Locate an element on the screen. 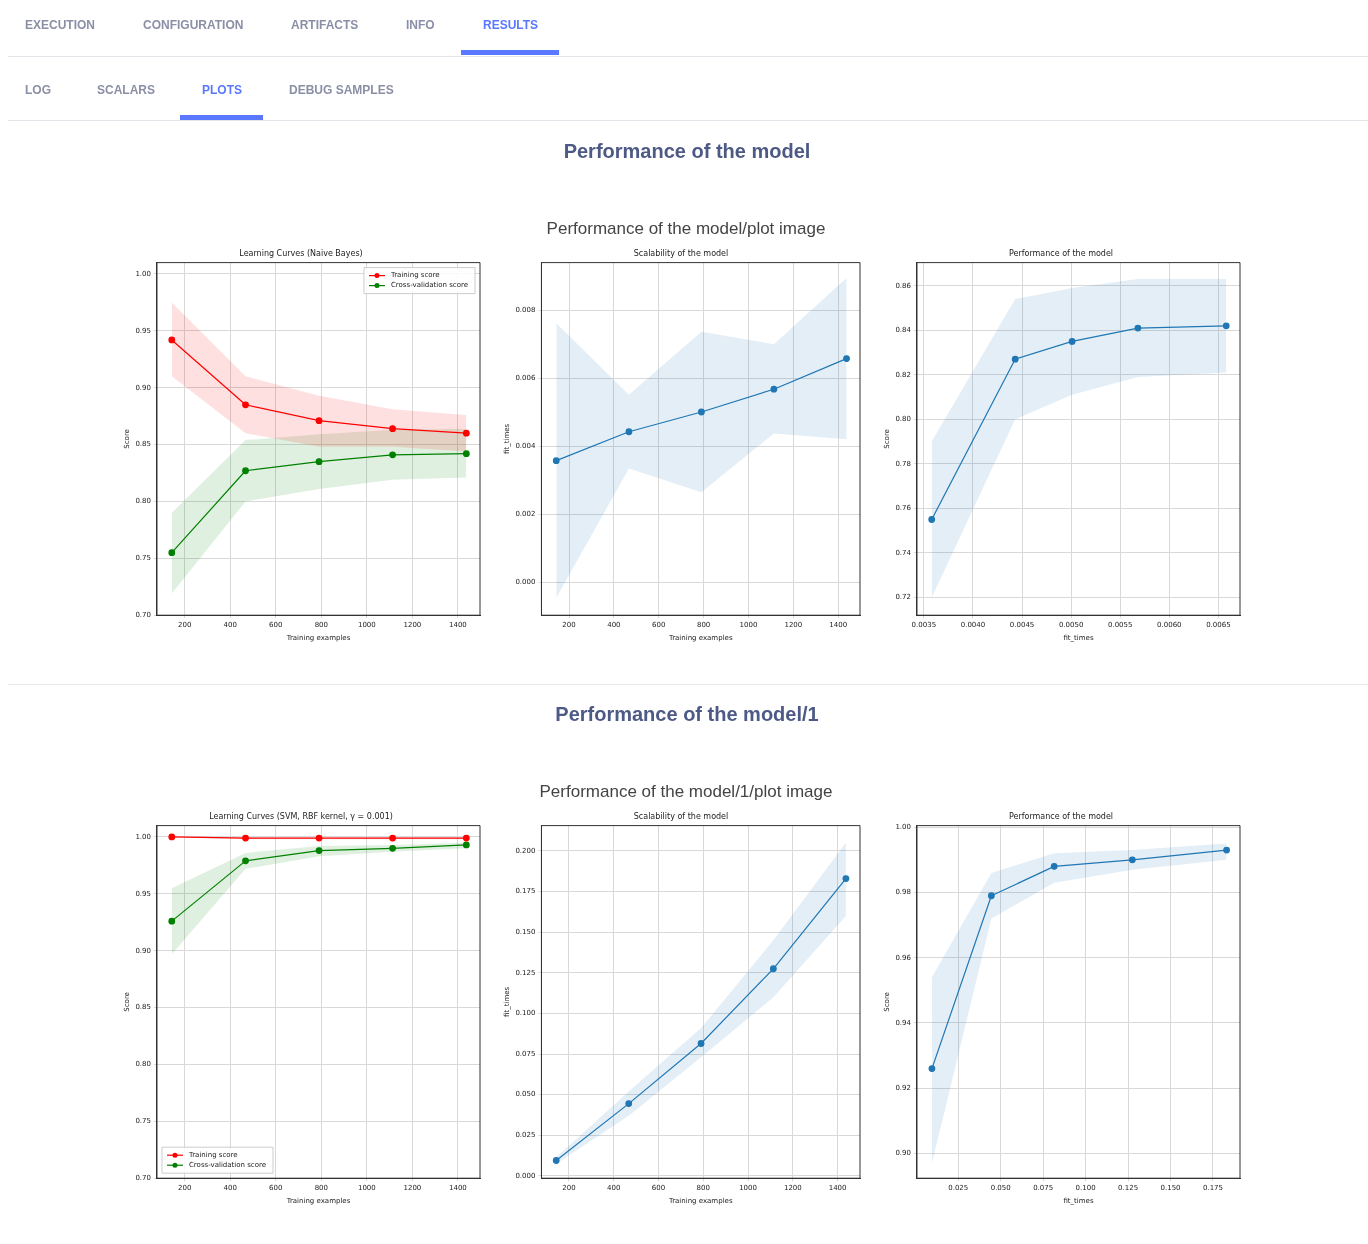 The height and width of the screenshot is (1244, 1368). text: SCALARS is located at coordinates (126, 90).